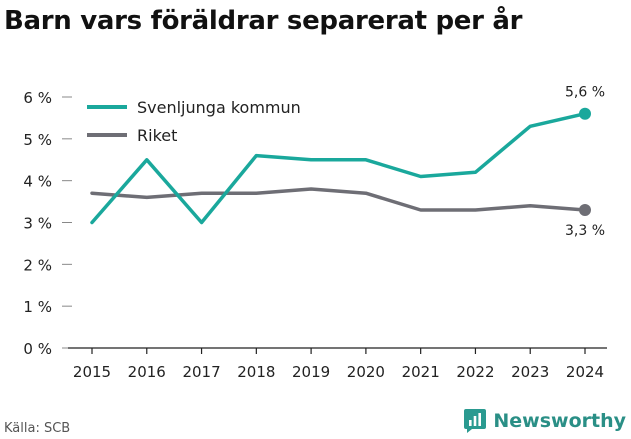  What do you see at coordinates (37, 265) in the screenshot?
I see `y-tick-label: 2 %` at bounding box center [37, 265].